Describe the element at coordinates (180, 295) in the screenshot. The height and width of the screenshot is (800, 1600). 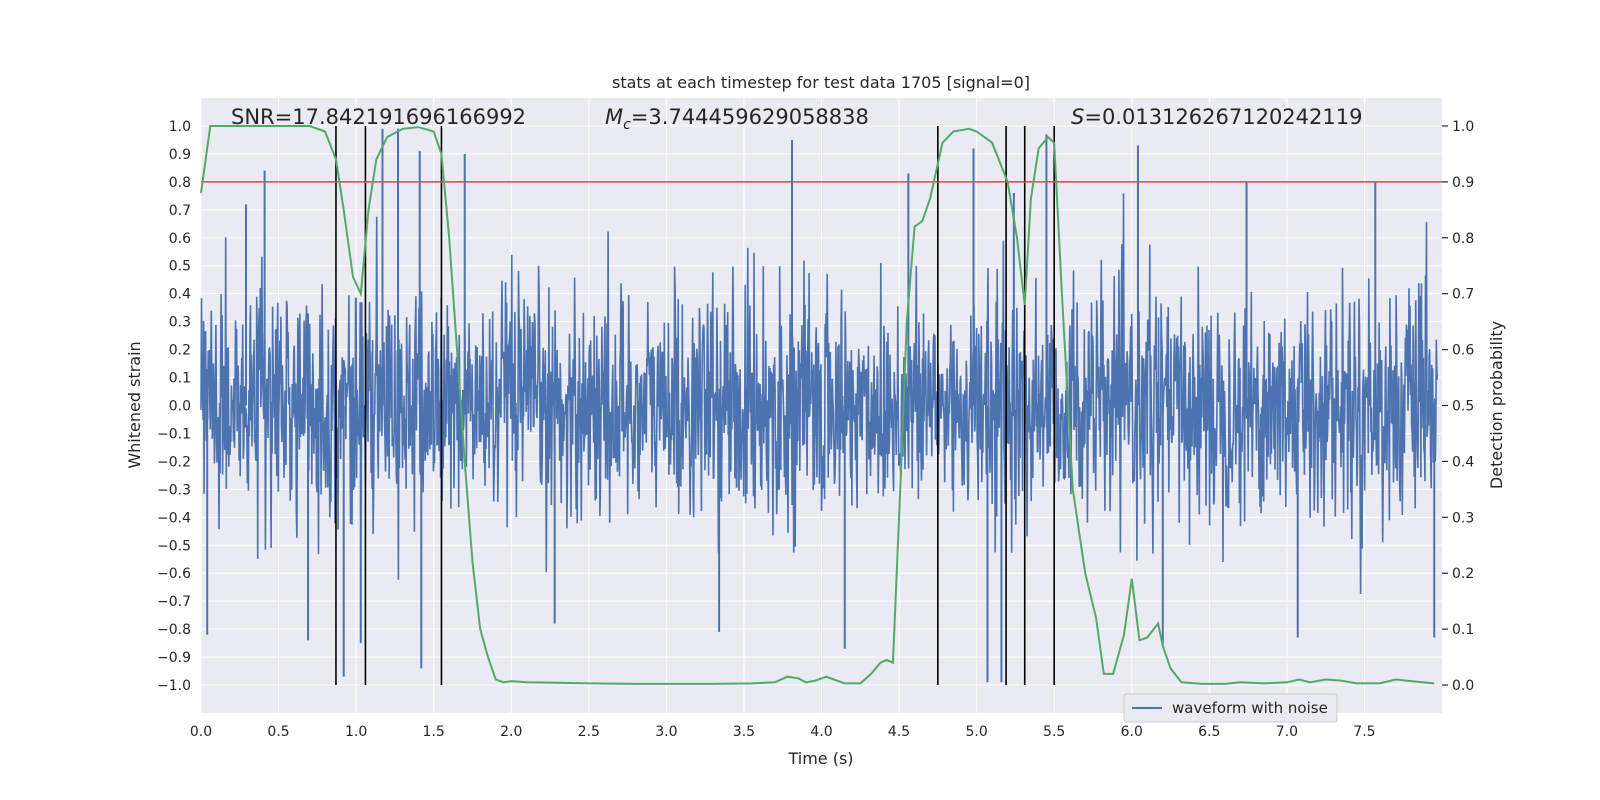
I see `y-tick-label: 0.4` at that location.